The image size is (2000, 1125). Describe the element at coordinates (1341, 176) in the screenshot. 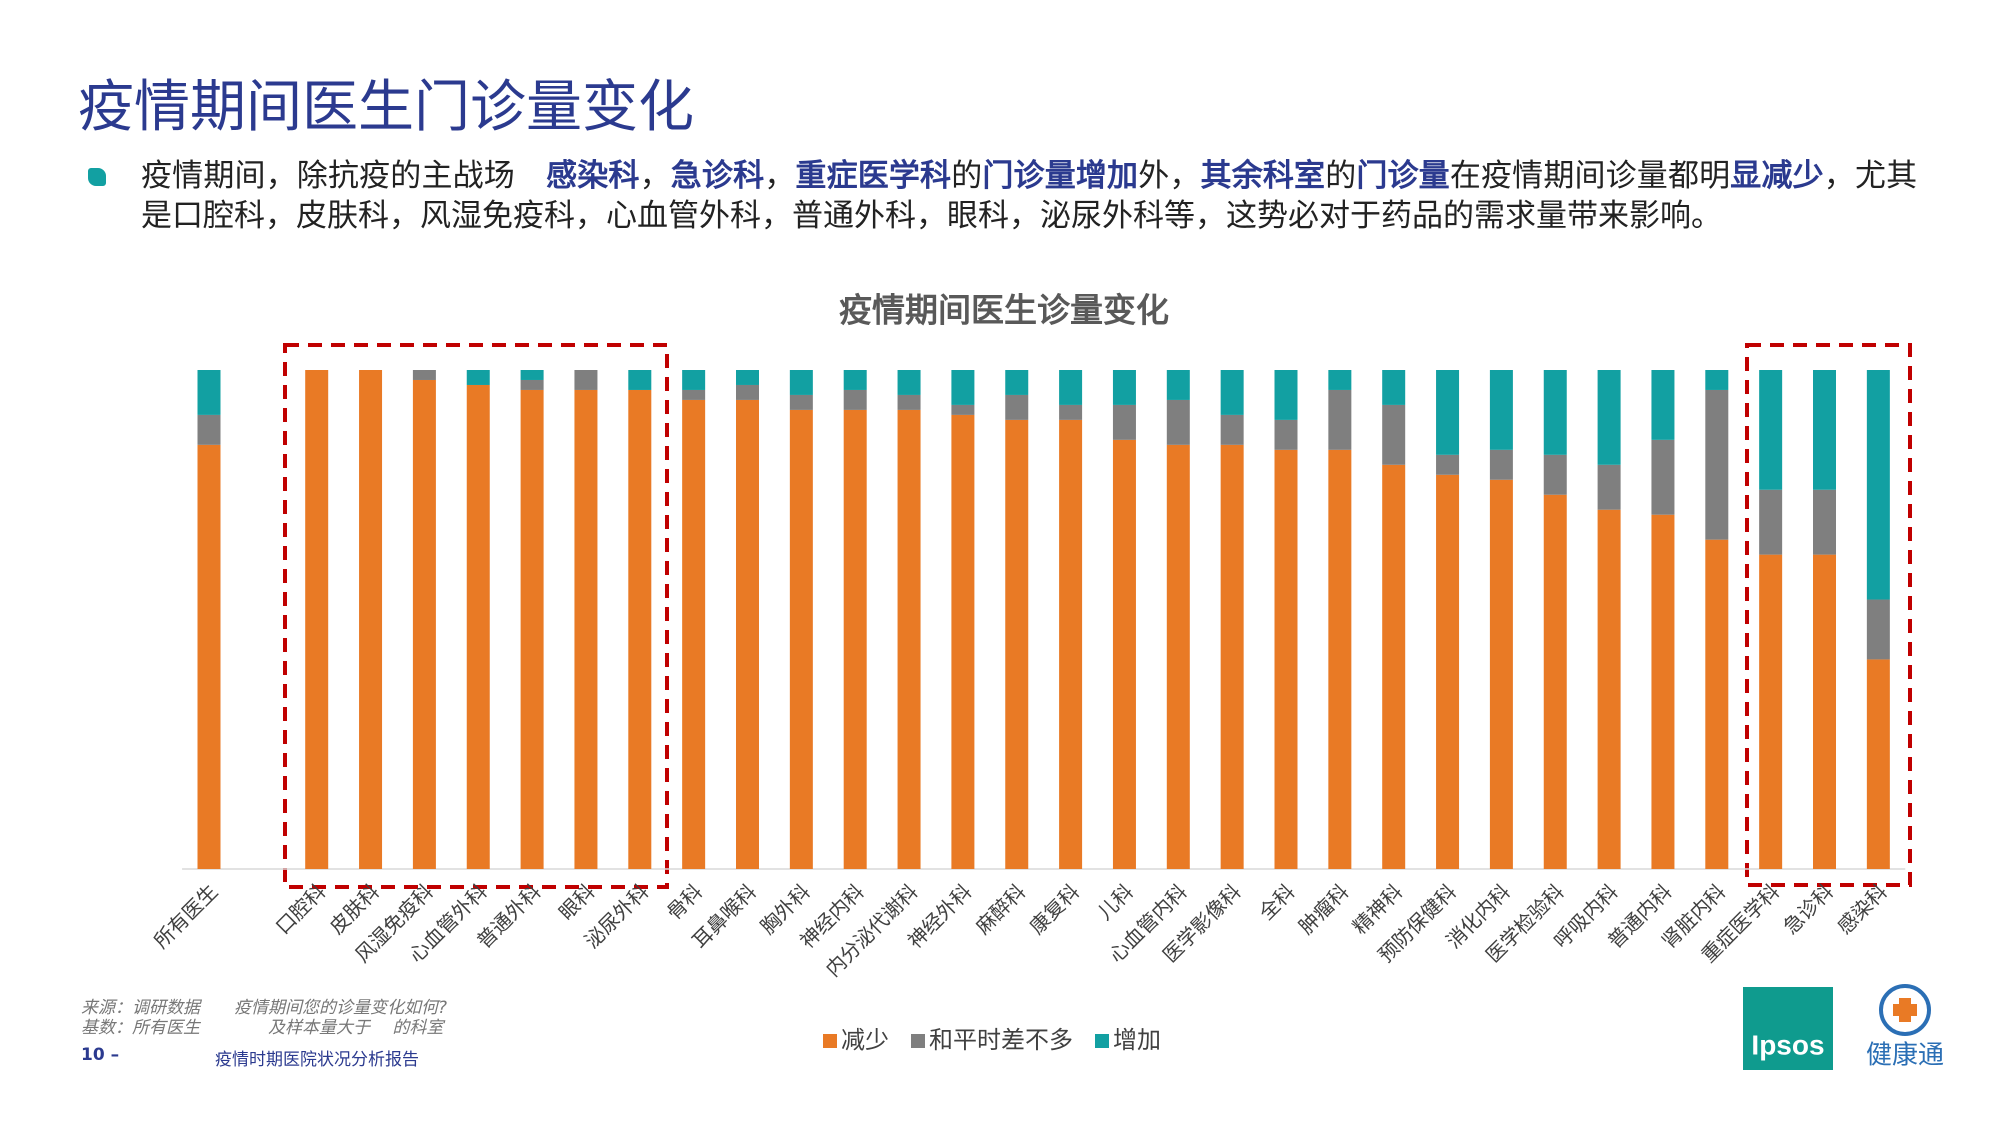

I see `text: 的` at that location.